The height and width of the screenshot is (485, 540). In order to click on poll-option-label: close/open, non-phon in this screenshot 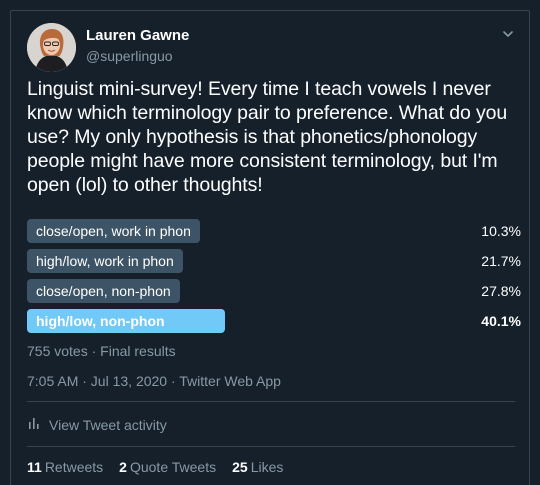, I will do `click(103, 291)`.